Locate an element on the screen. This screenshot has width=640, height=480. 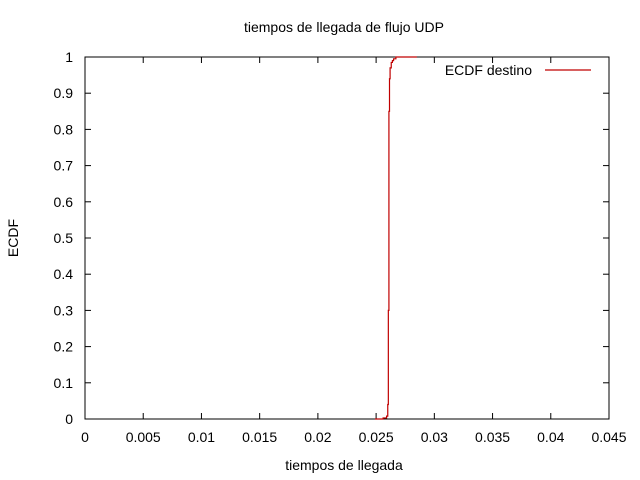
x-tick-label: 0.025 is located at coordinates (376, 437).